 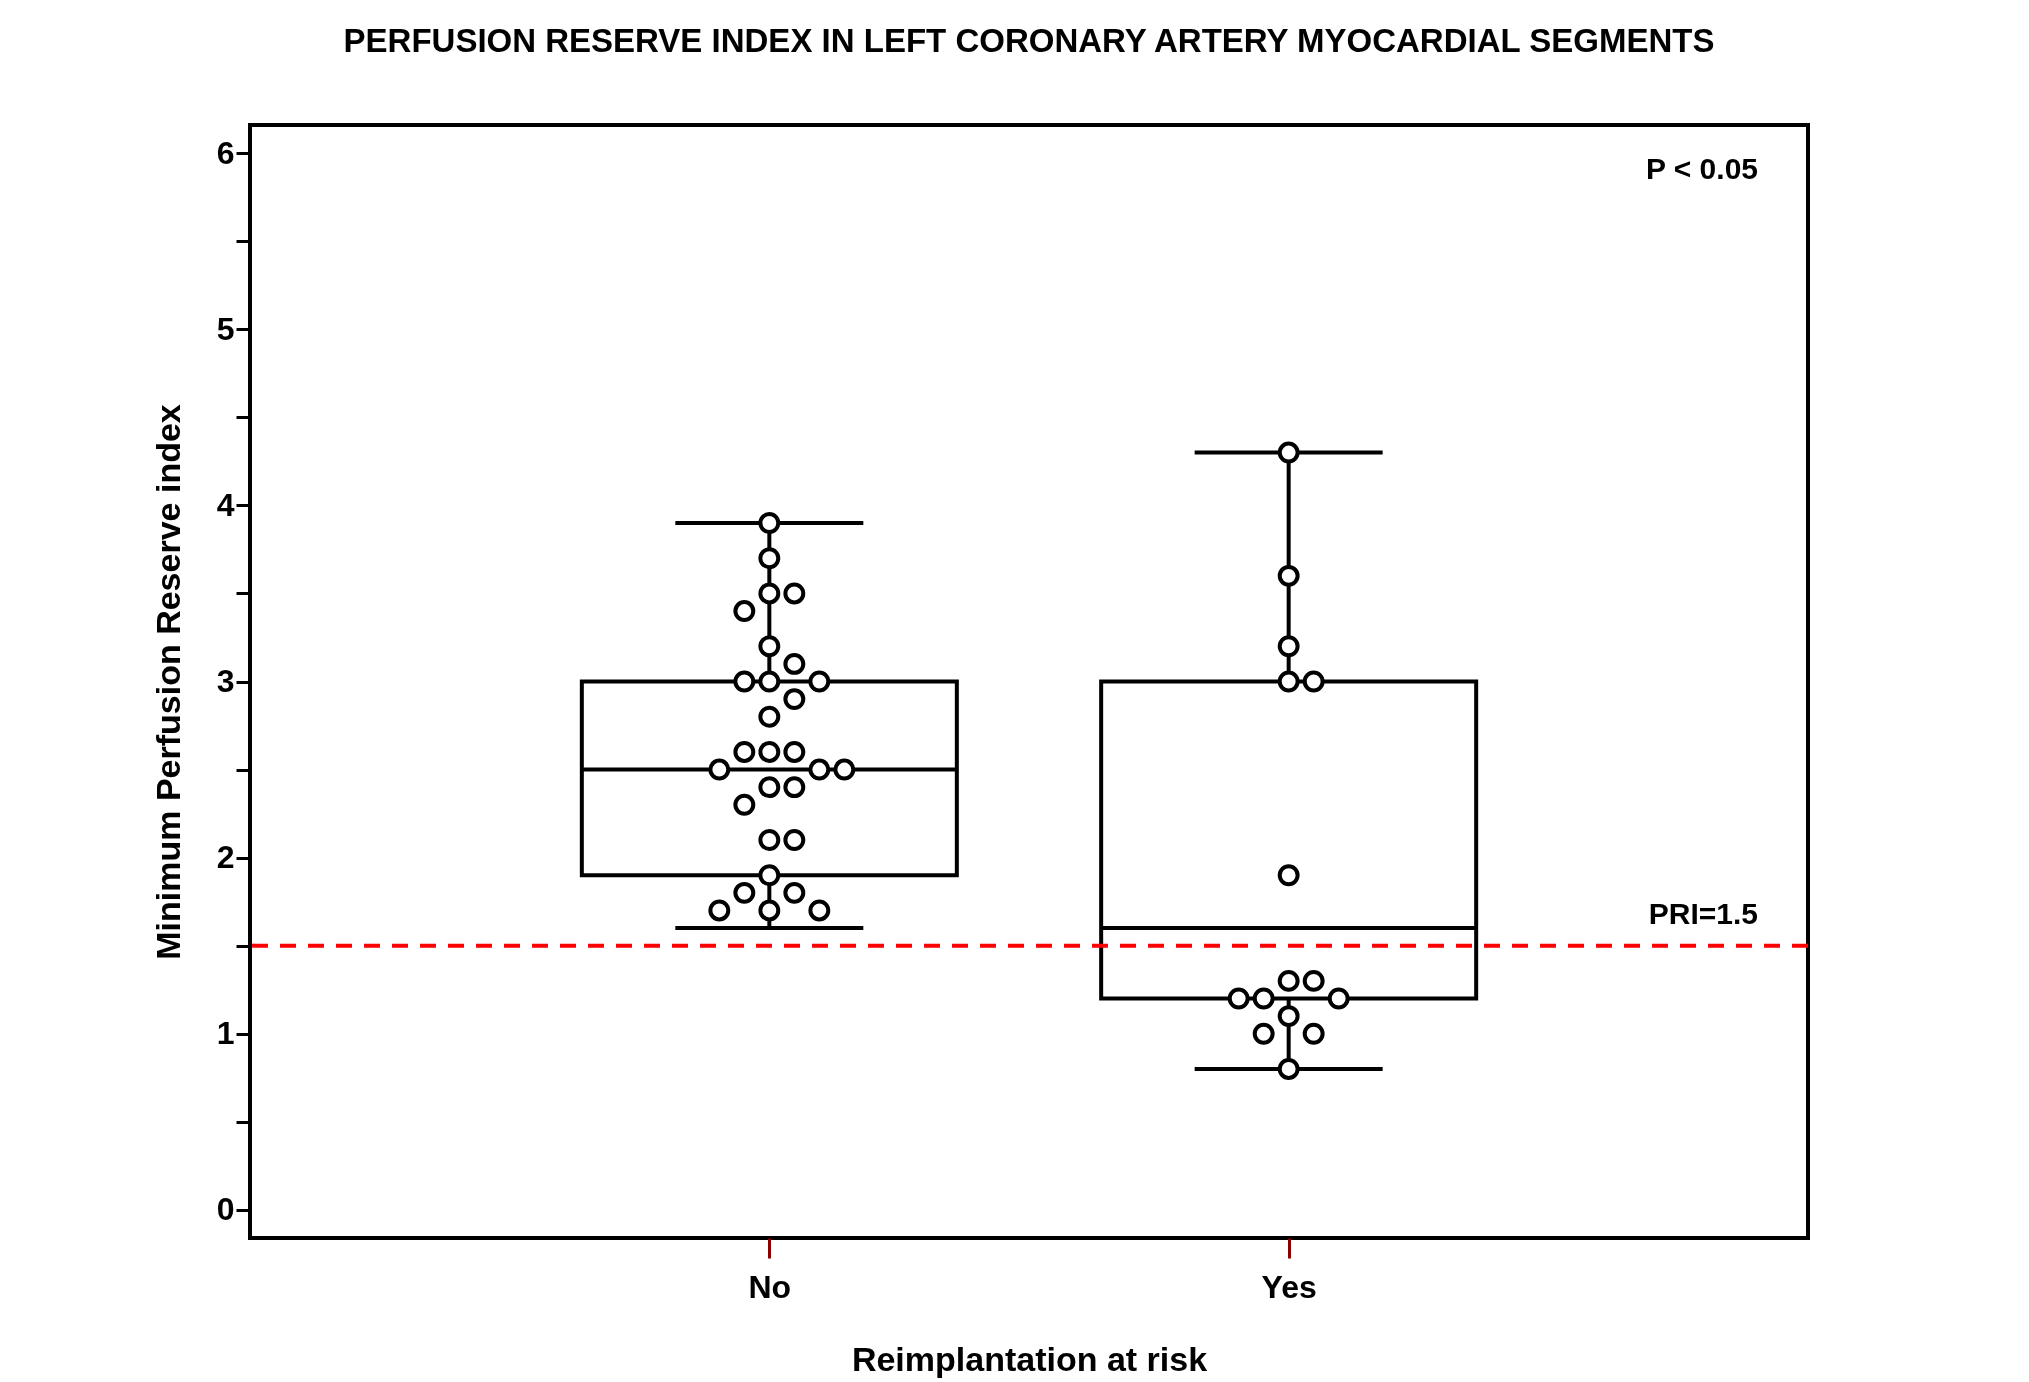 I want to click on y-axis-title: Minimum Perfusion Reserve index, so click(x=167, y=682).